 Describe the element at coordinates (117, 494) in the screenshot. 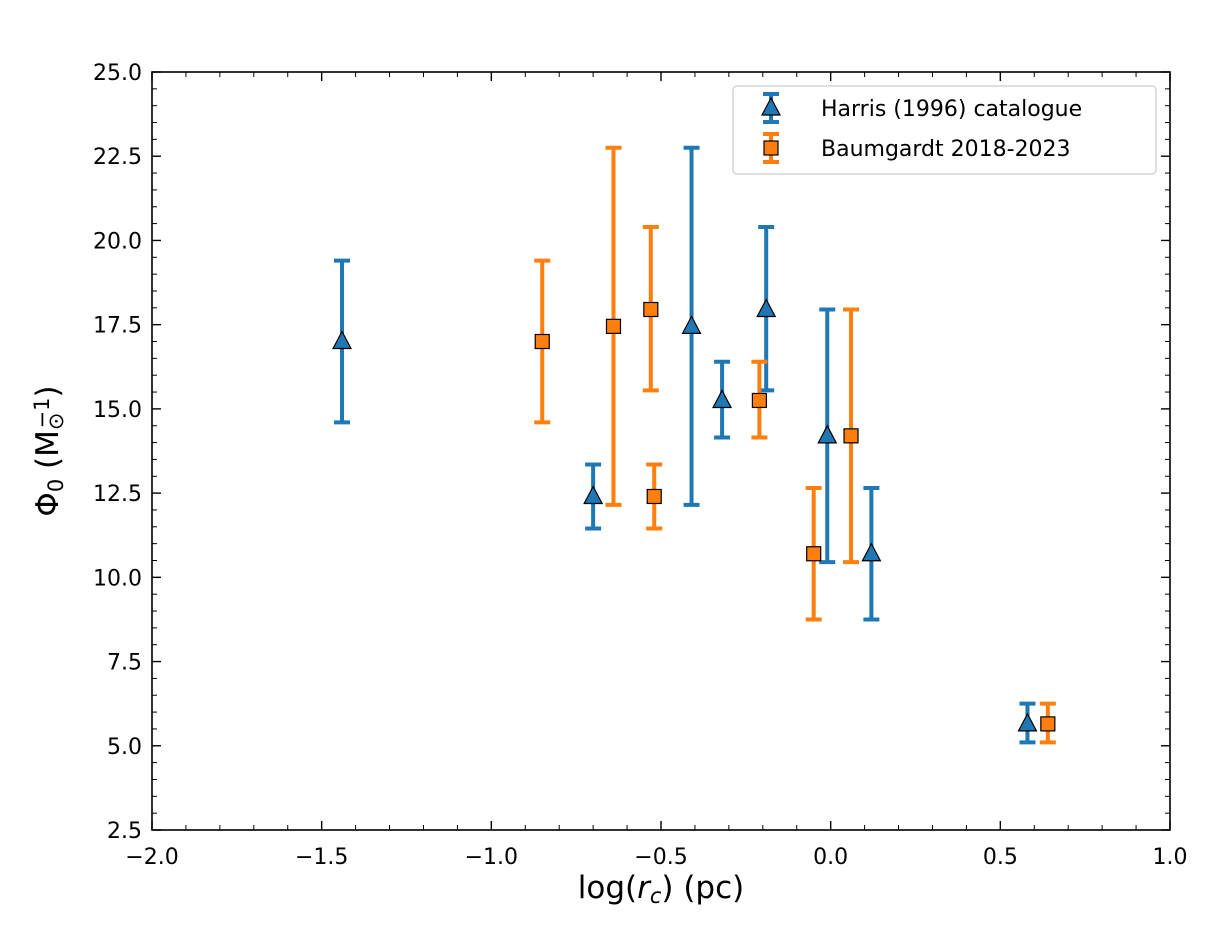

I see `y-tick-label: 12.5` at that location.